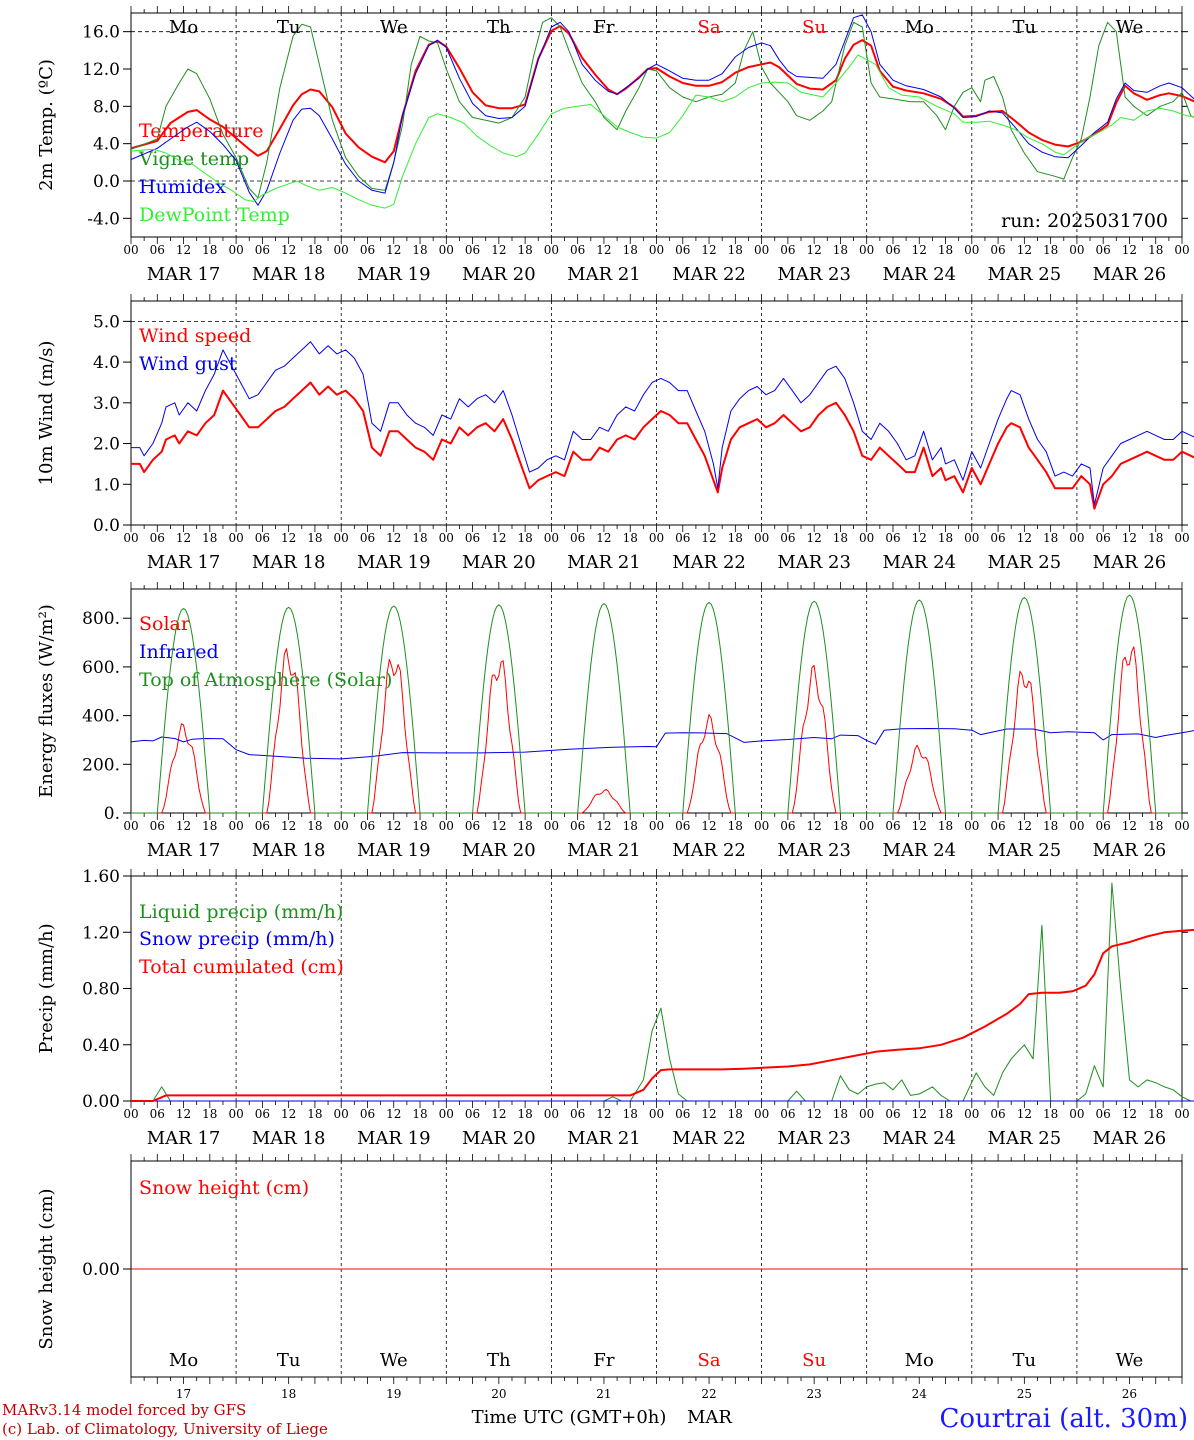 The width and height of the screenshot is (1194, 1440). I want to click on y-tick-label: 0.00, so click(101, 1102).